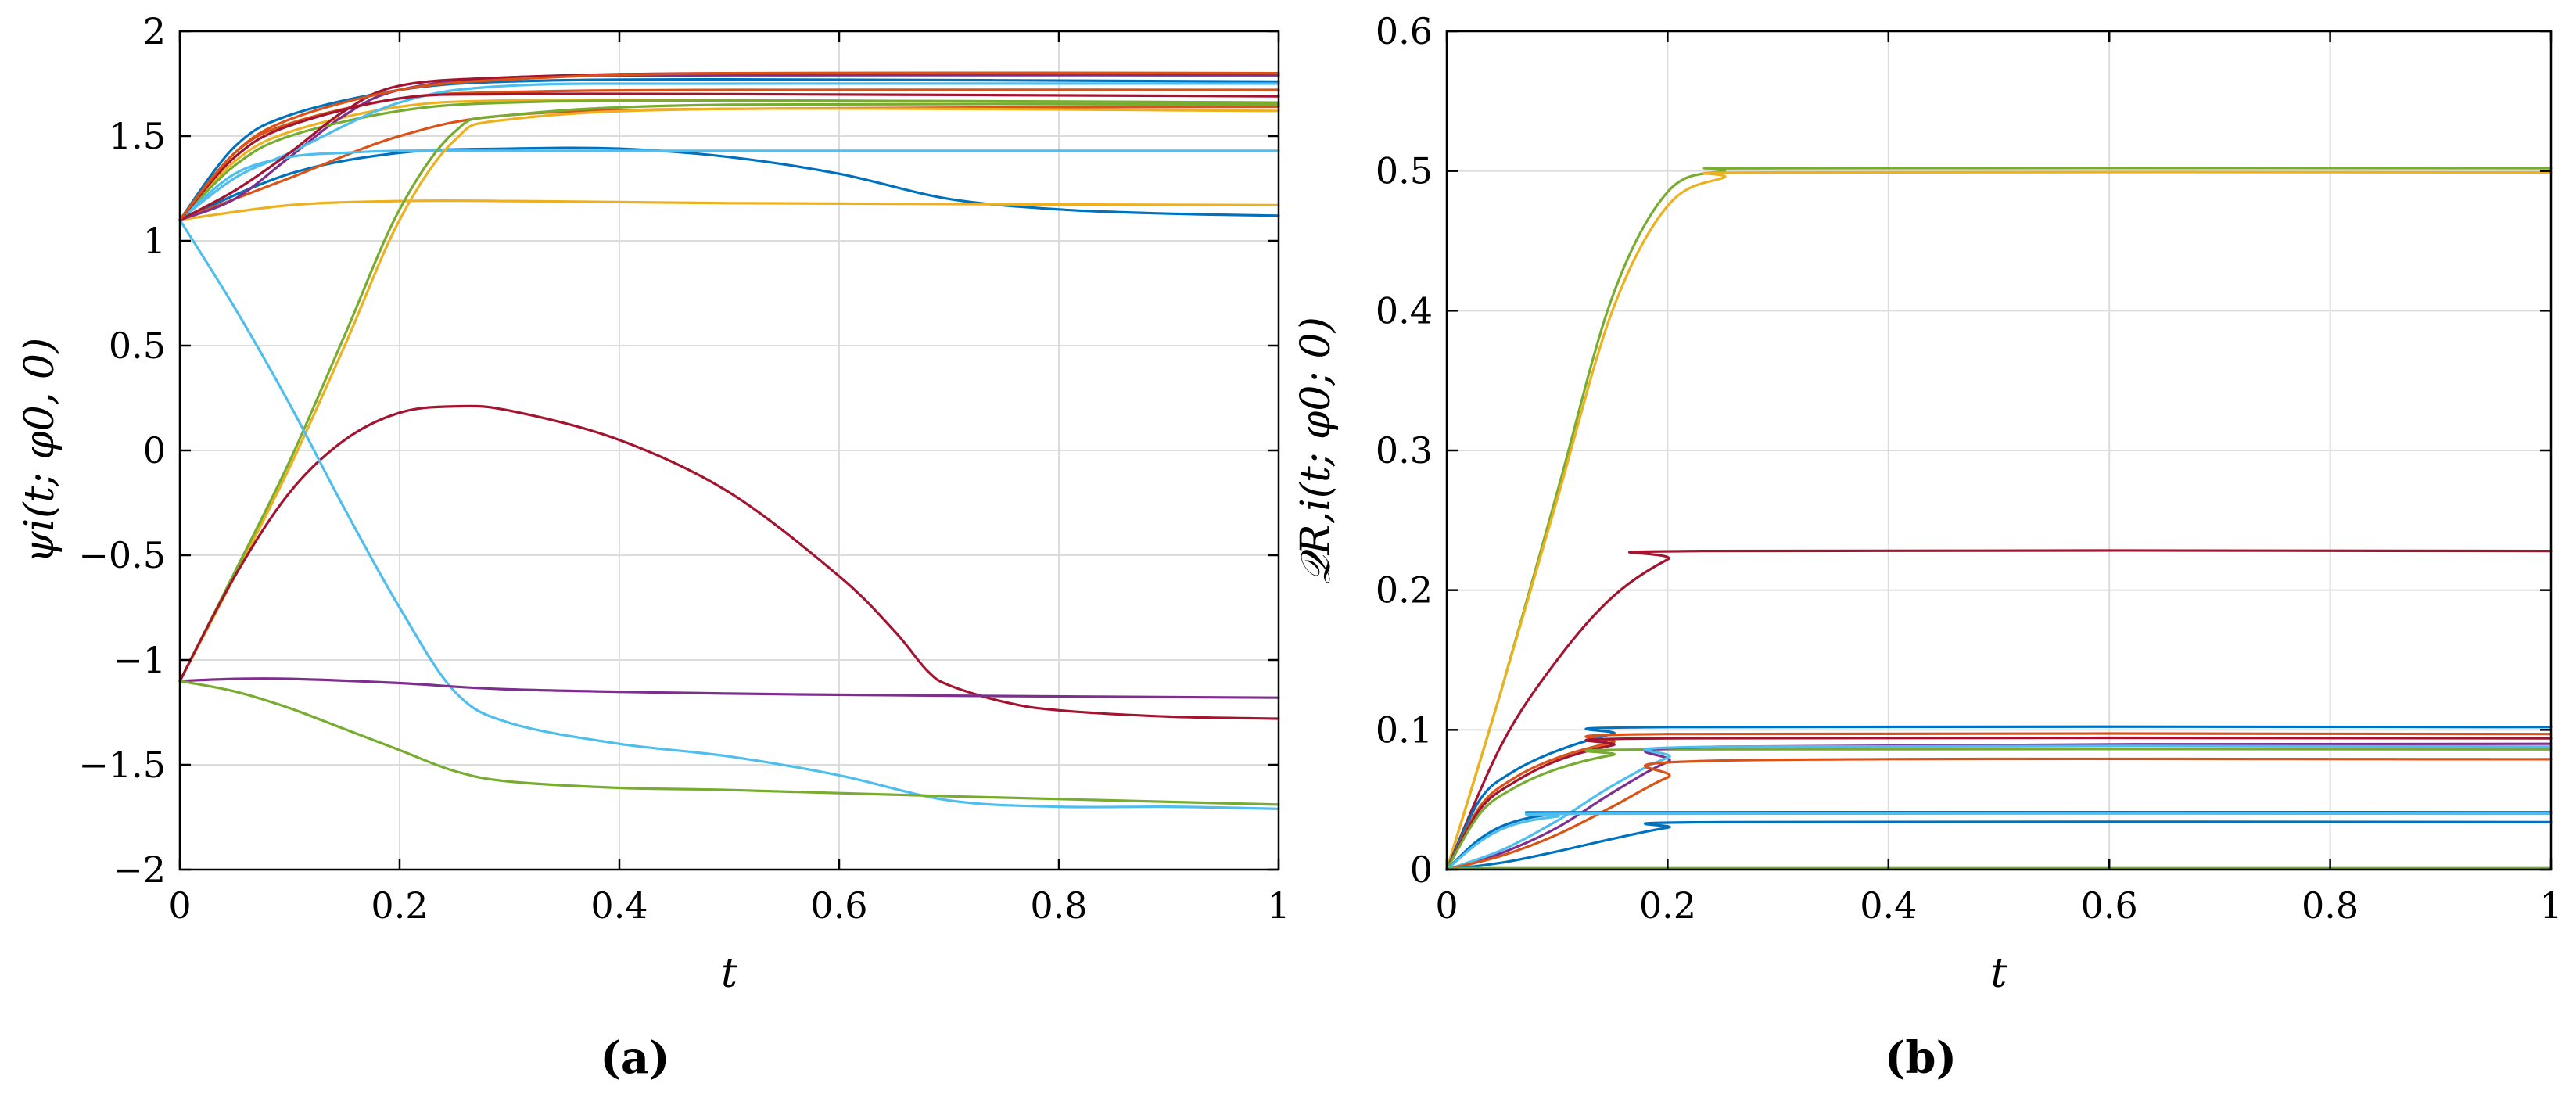  I want to click on y-tick-label: −2, so click(139, 869).